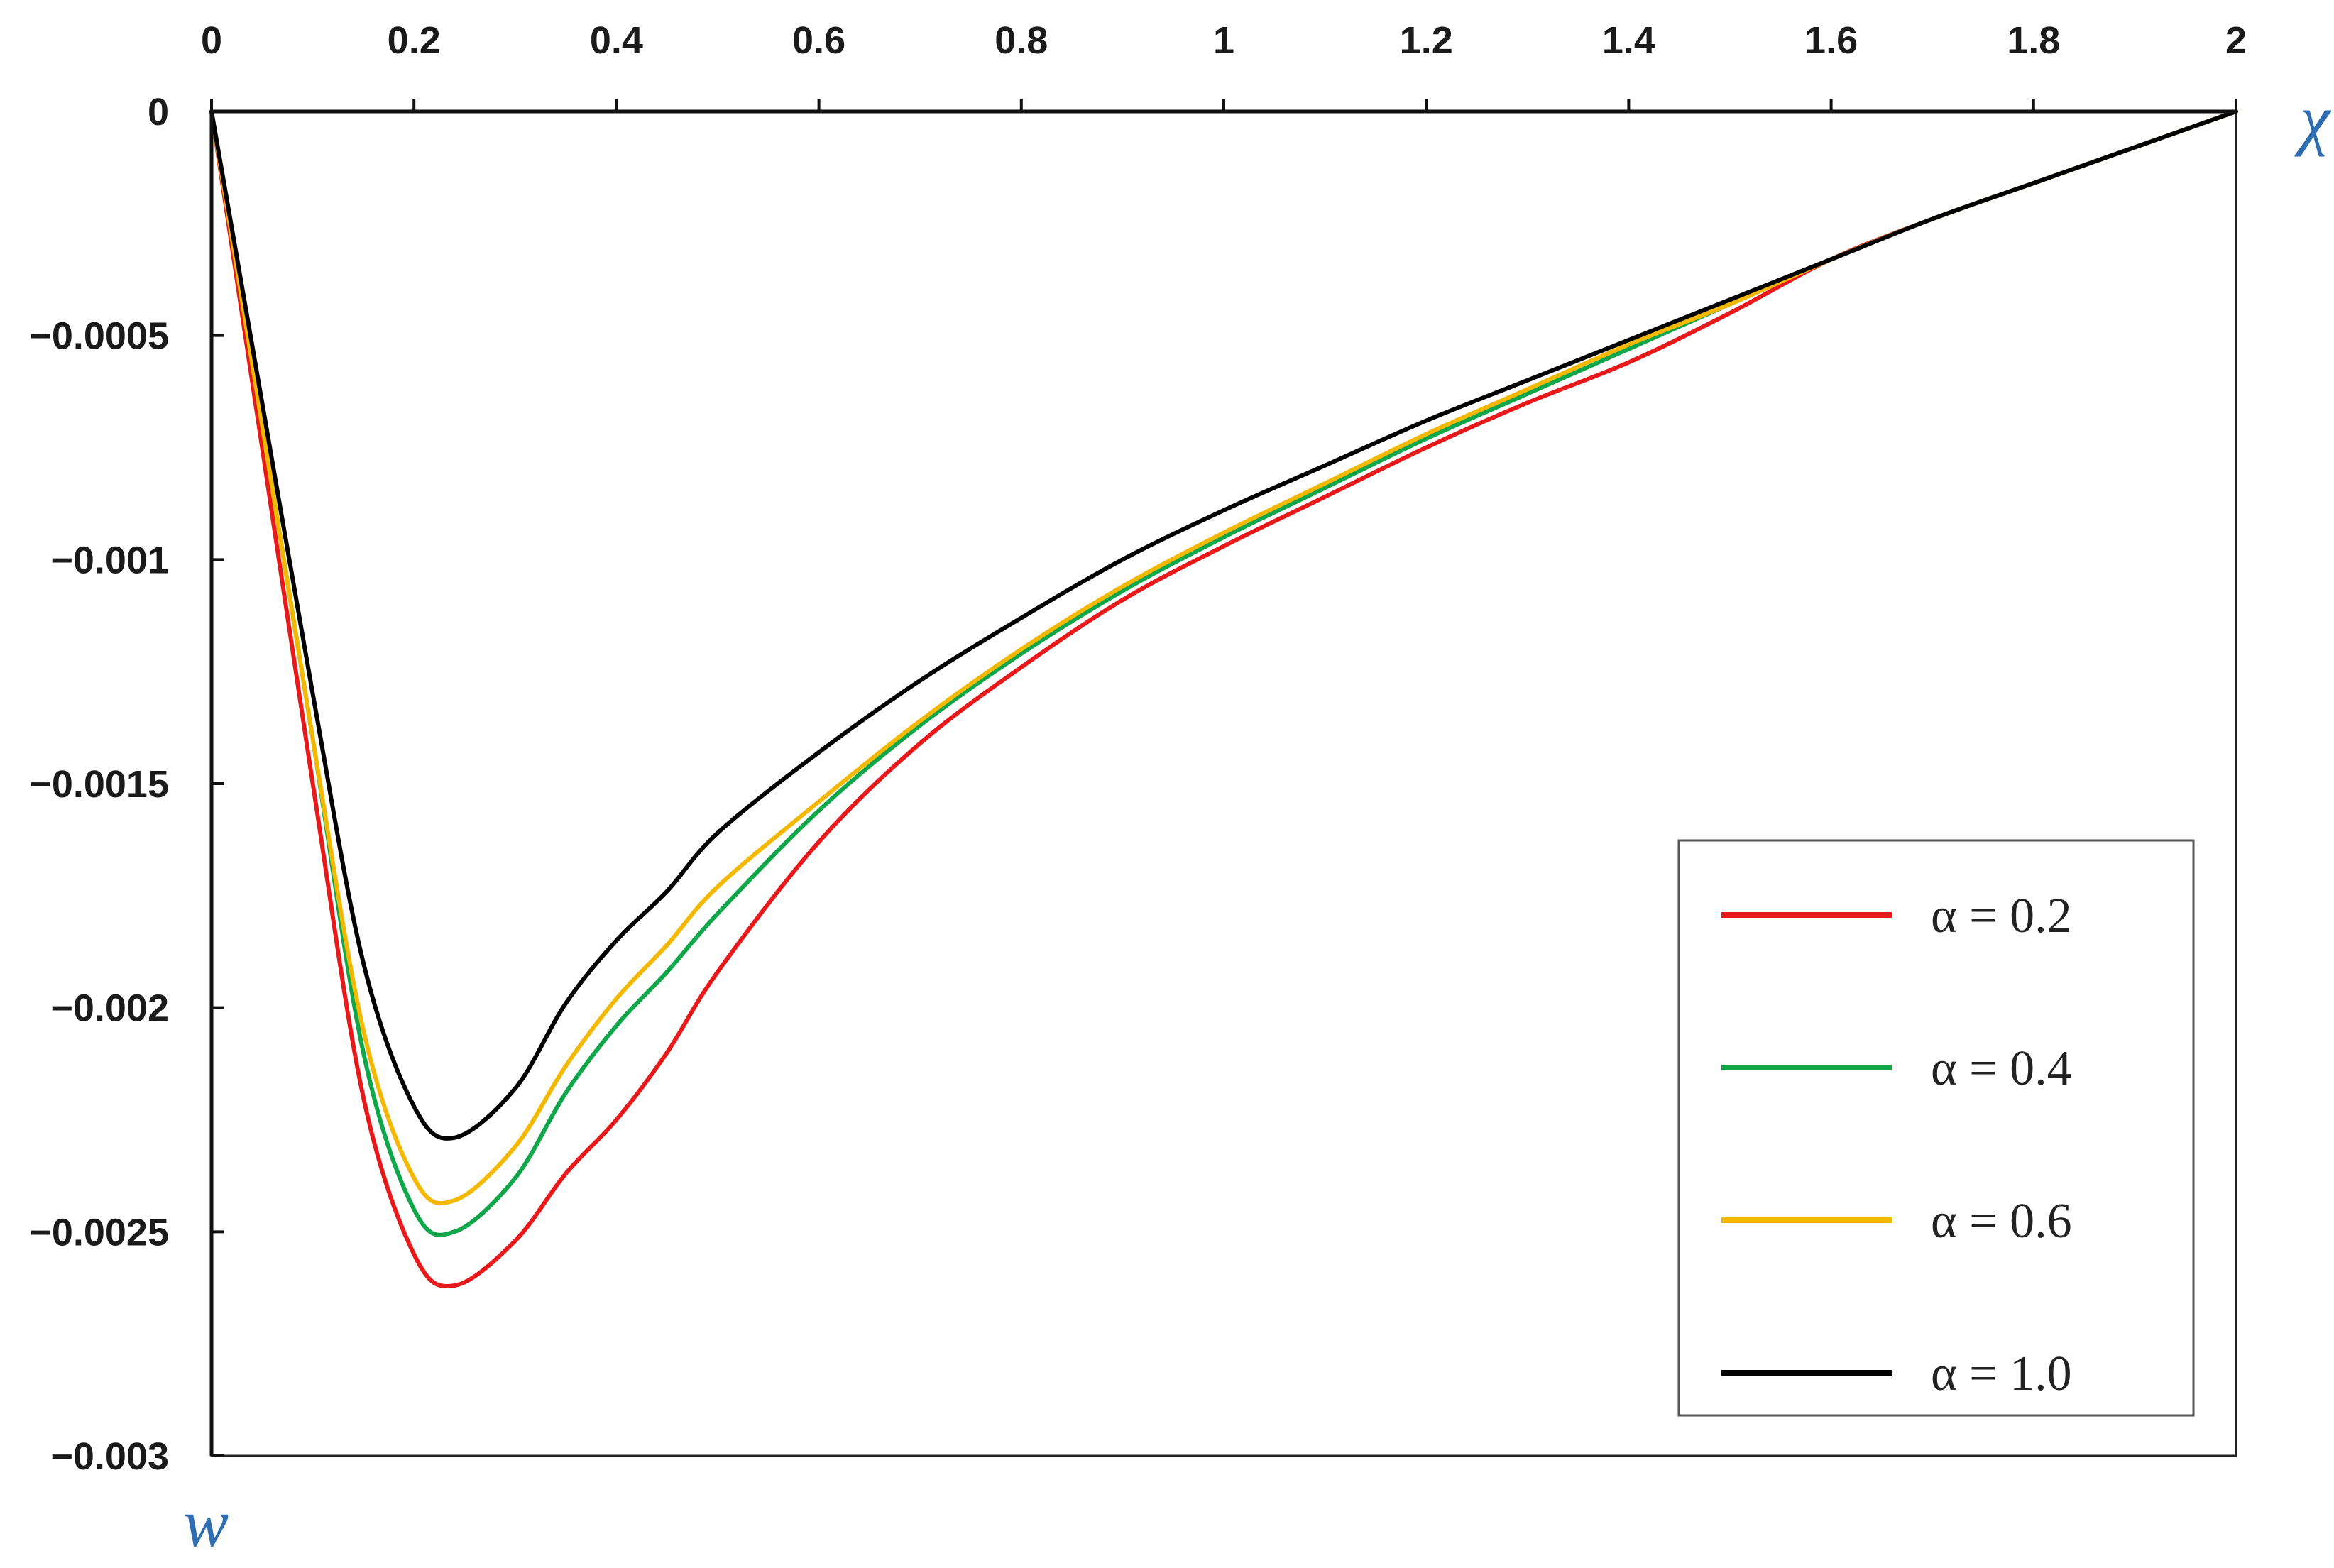  I want to click on legend-box, so click(1936, 1128).